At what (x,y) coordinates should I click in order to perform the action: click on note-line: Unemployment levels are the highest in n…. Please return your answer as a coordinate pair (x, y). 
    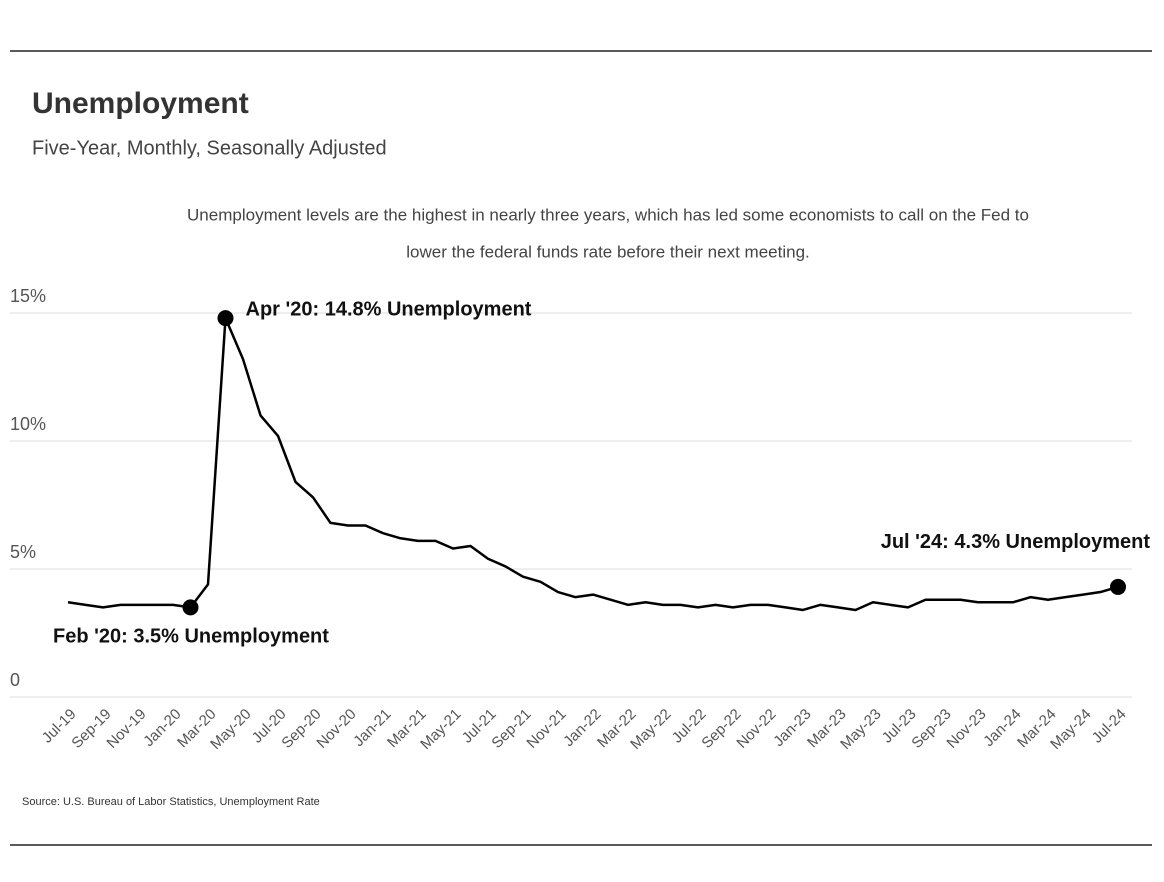
    Looking at the image, I should click on (608, 214).